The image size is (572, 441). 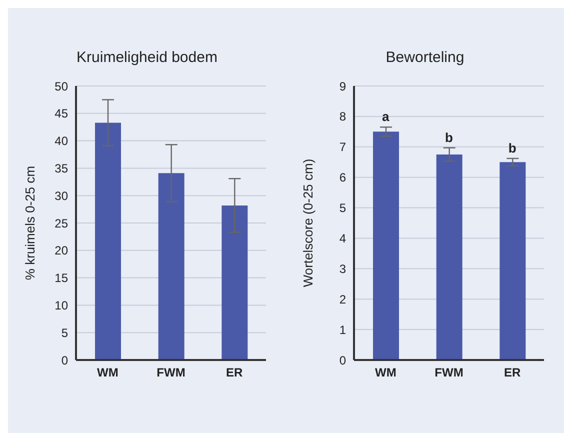 I want to click on y-tick-label: 1, so click(x=342, y=329).